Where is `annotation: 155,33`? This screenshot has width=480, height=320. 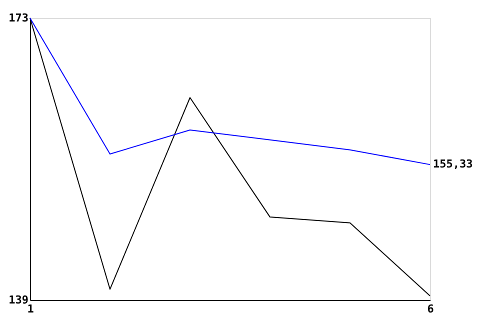
annotation: 155,33 is located at coordinates (453, 164).